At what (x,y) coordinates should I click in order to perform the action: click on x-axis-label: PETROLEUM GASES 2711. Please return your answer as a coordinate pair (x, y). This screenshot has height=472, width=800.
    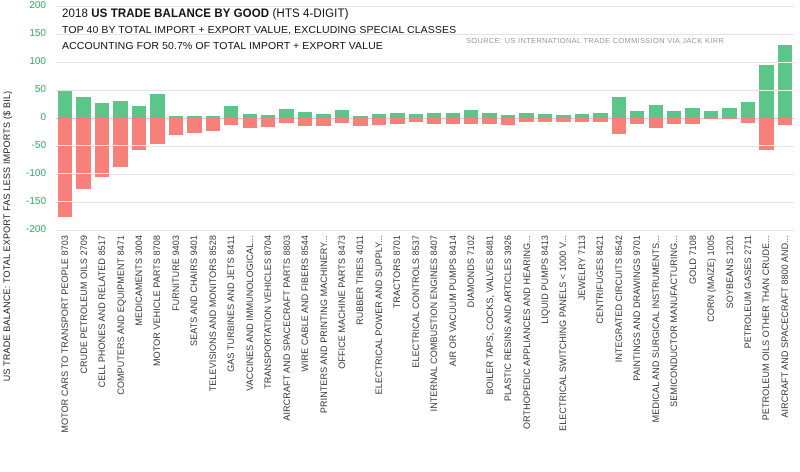
    Looking at the image, I should click on (747, 292).